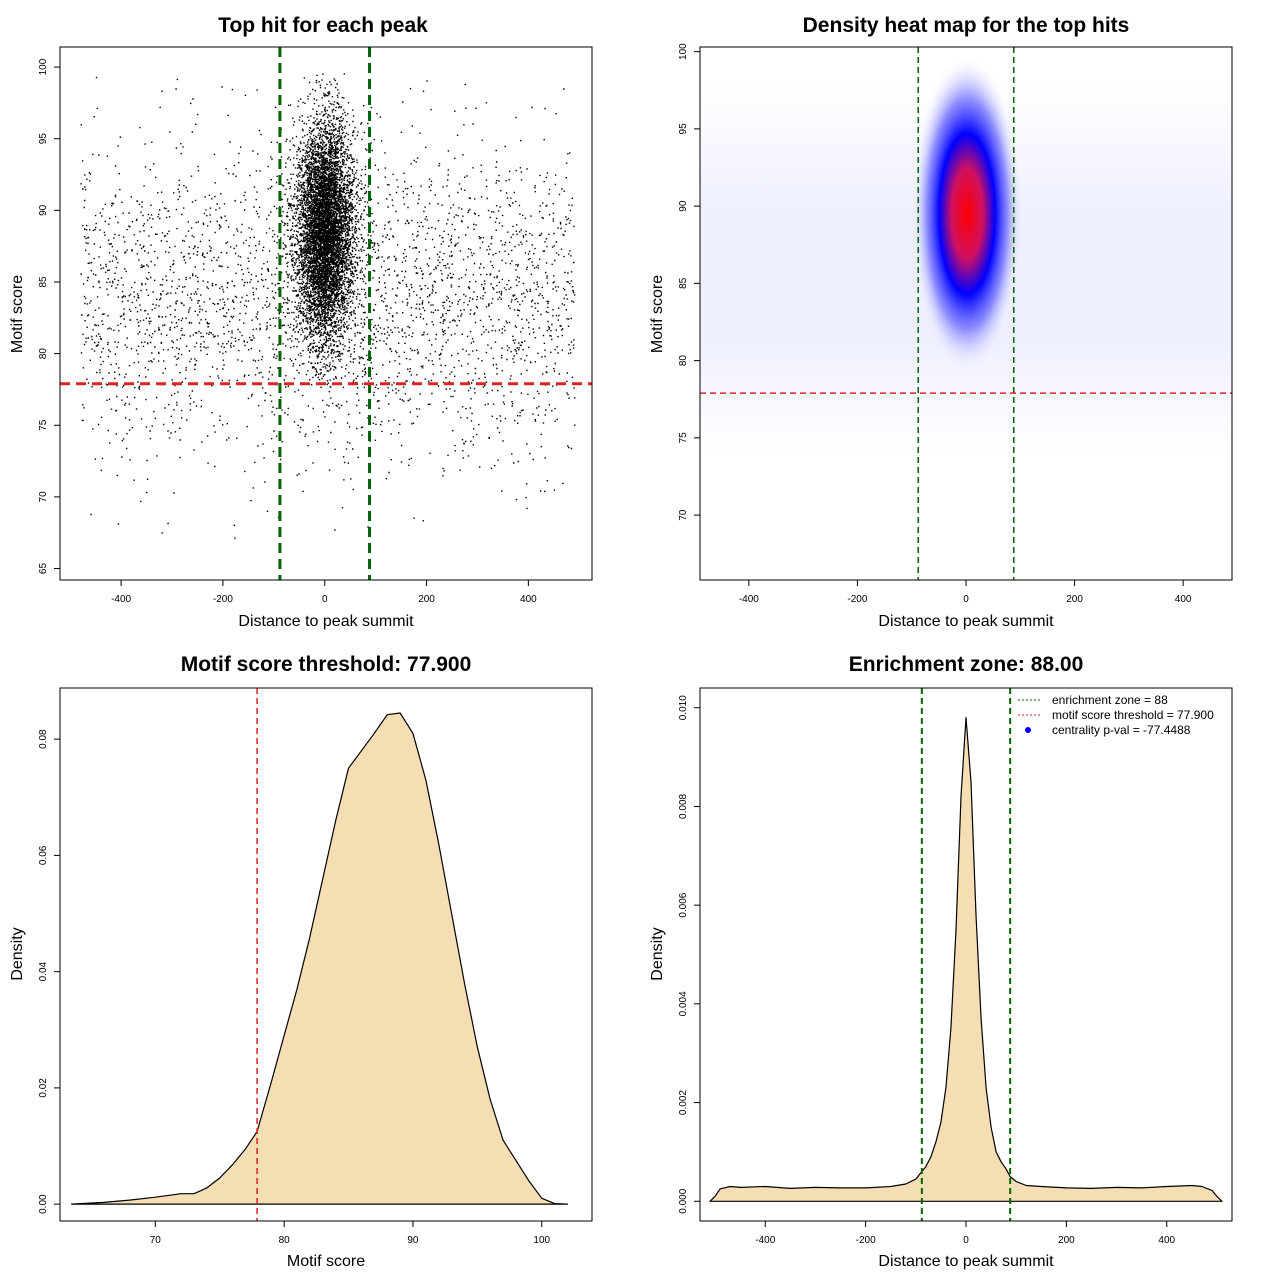  I want to click on heatmap-hotspot, so click(967, 213).